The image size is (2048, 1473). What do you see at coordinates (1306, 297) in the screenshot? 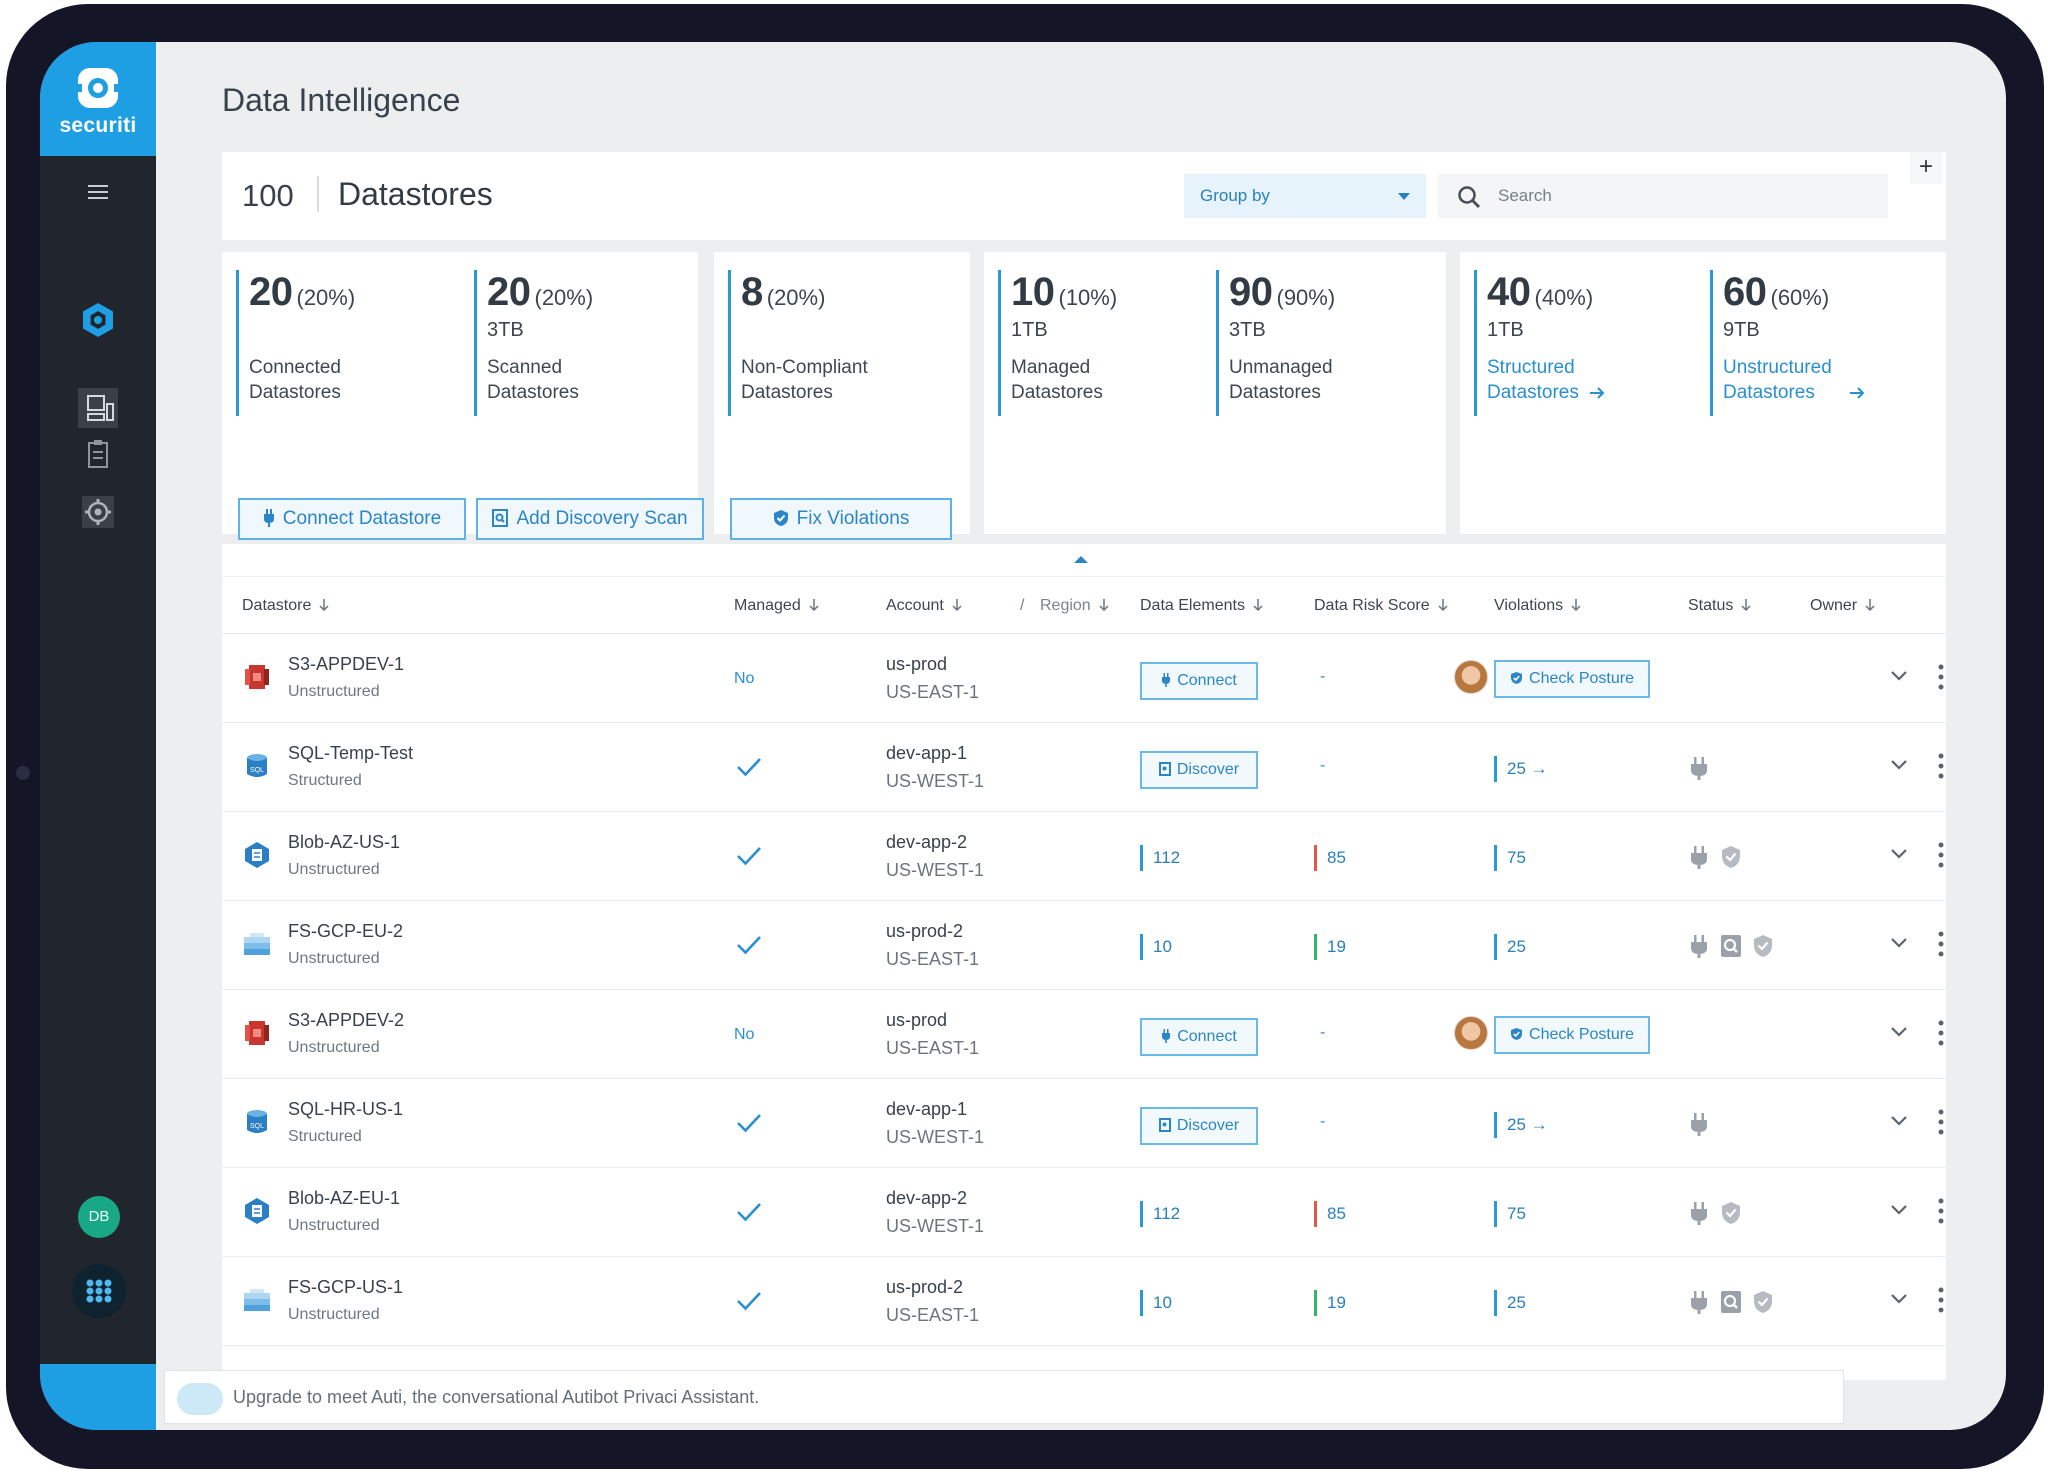
I see `stat-percent: (90%)` at bounding box center [1306, 297].